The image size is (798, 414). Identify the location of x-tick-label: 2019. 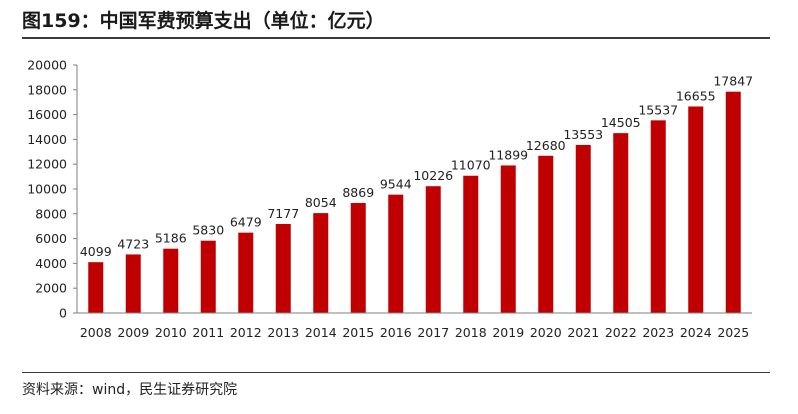
(508, 332).